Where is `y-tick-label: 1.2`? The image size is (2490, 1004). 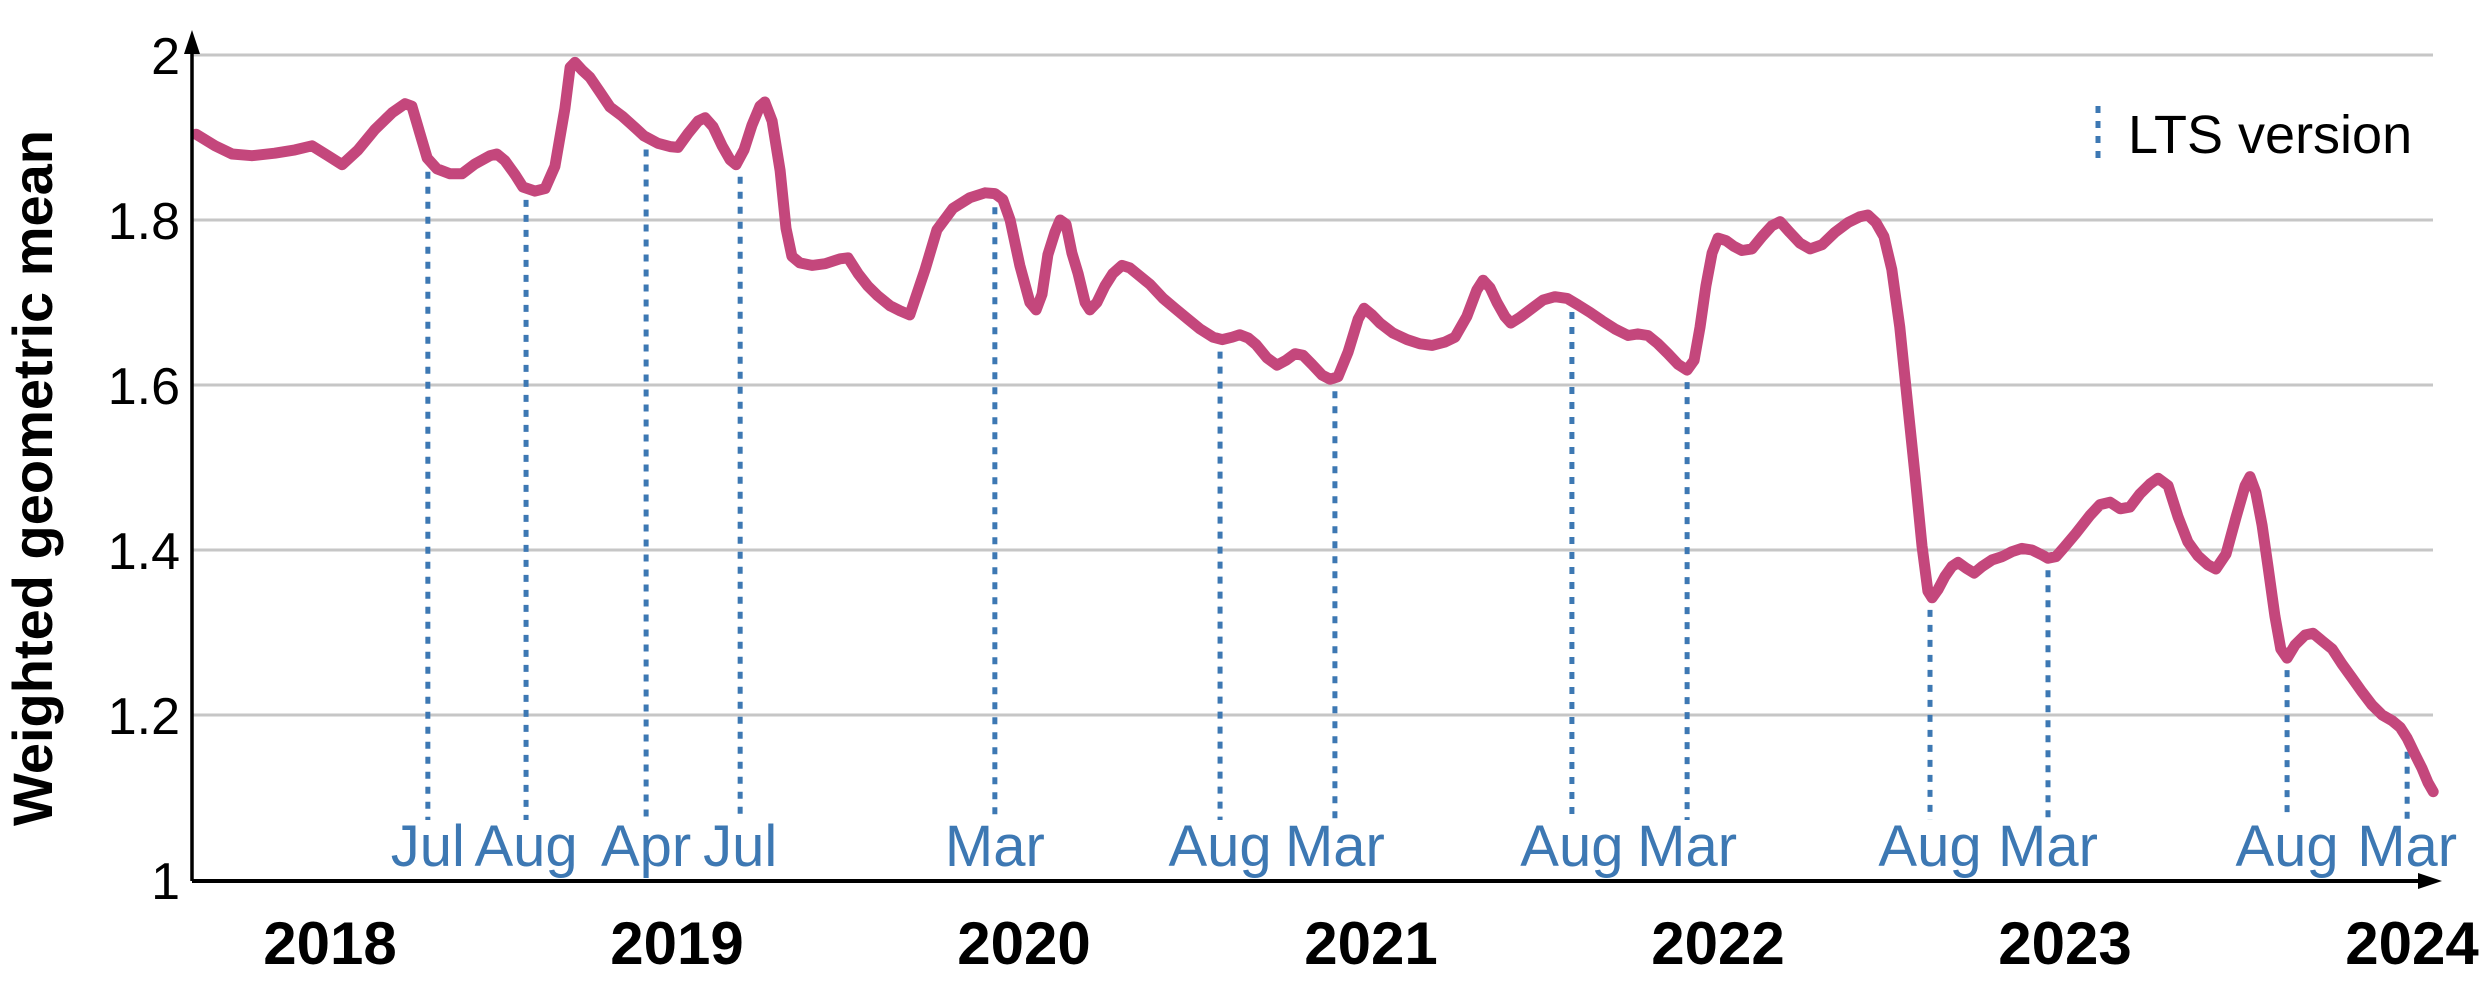
y-tick-label: 1.2 is located at coordinates (144, 717).